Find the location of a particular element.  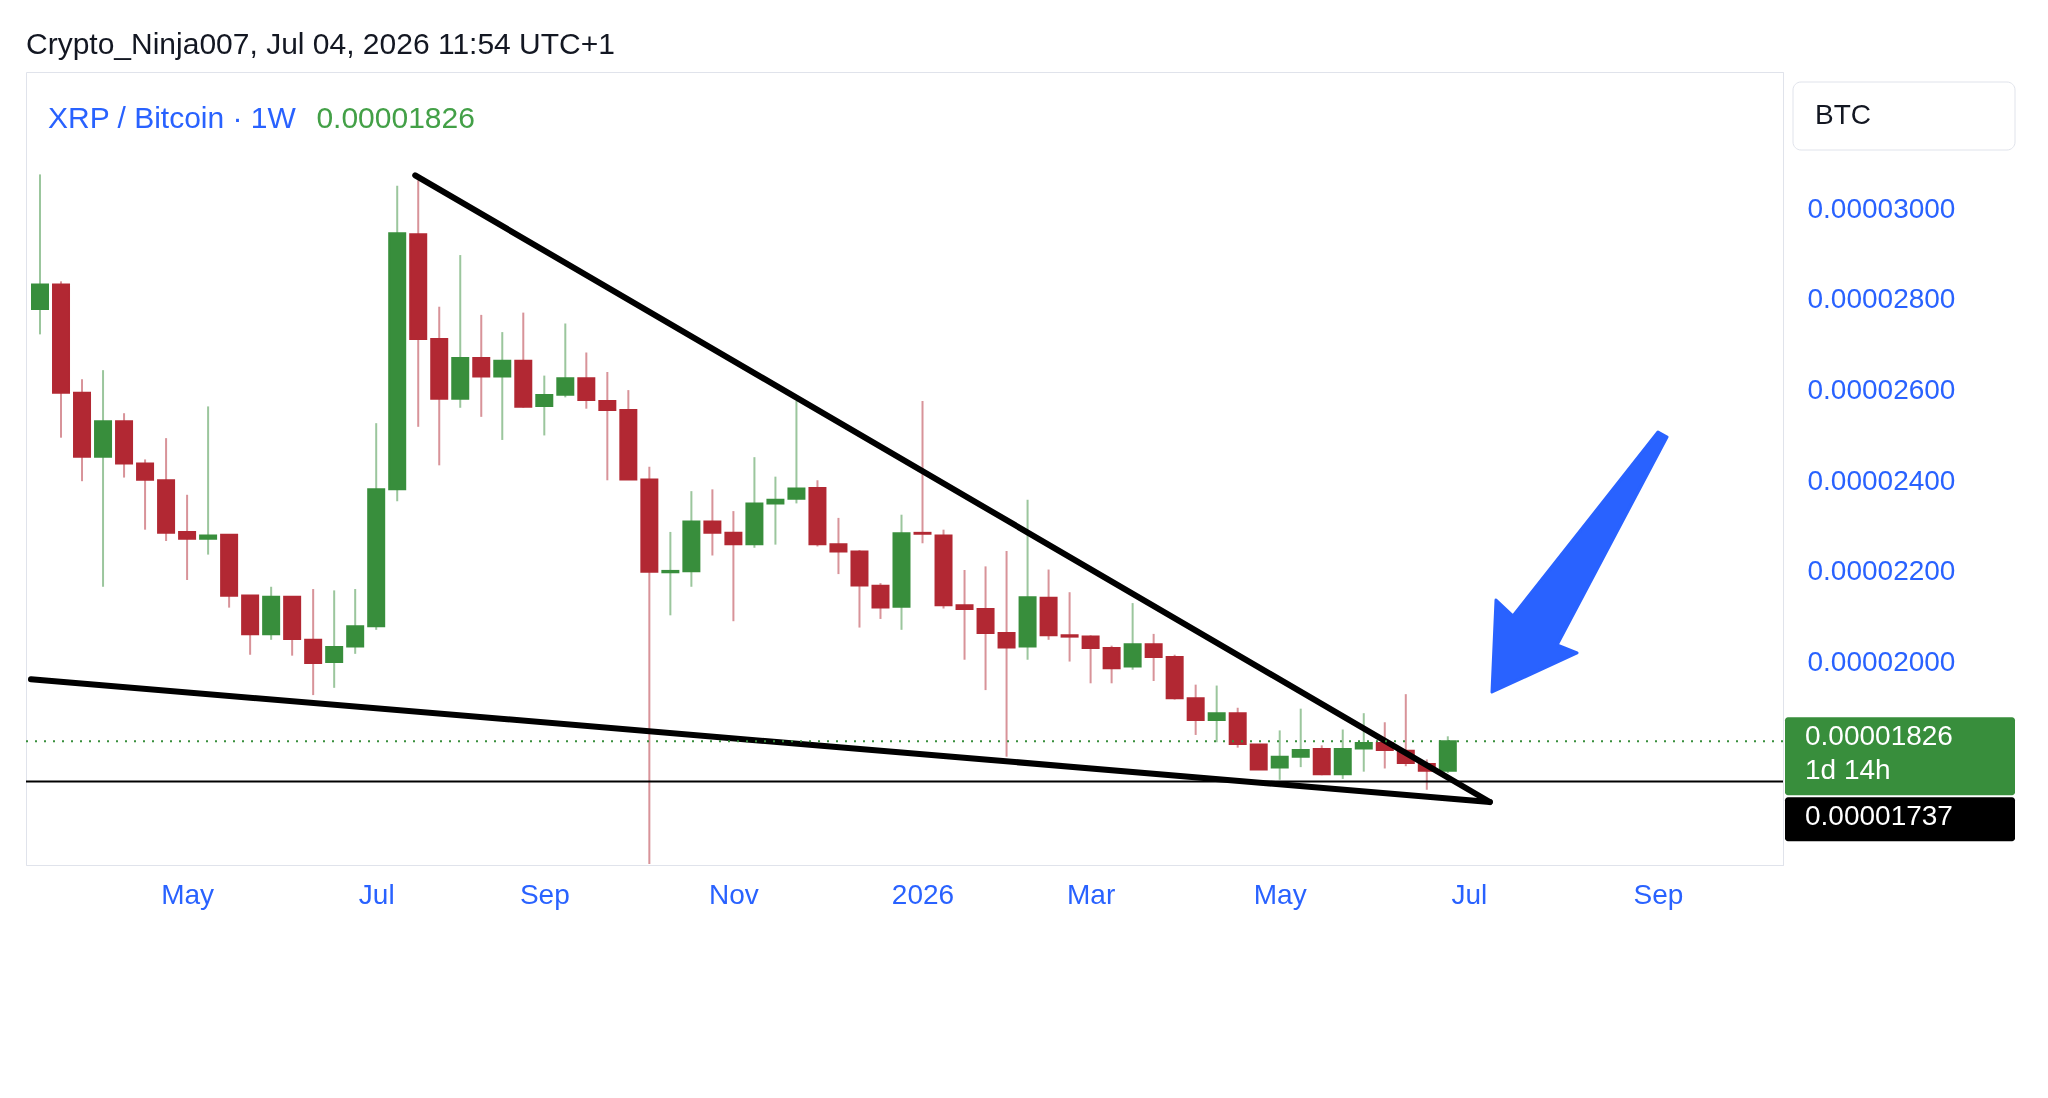

text: XRP / Bitcoin · 1W is located at coordinates (172, 117).